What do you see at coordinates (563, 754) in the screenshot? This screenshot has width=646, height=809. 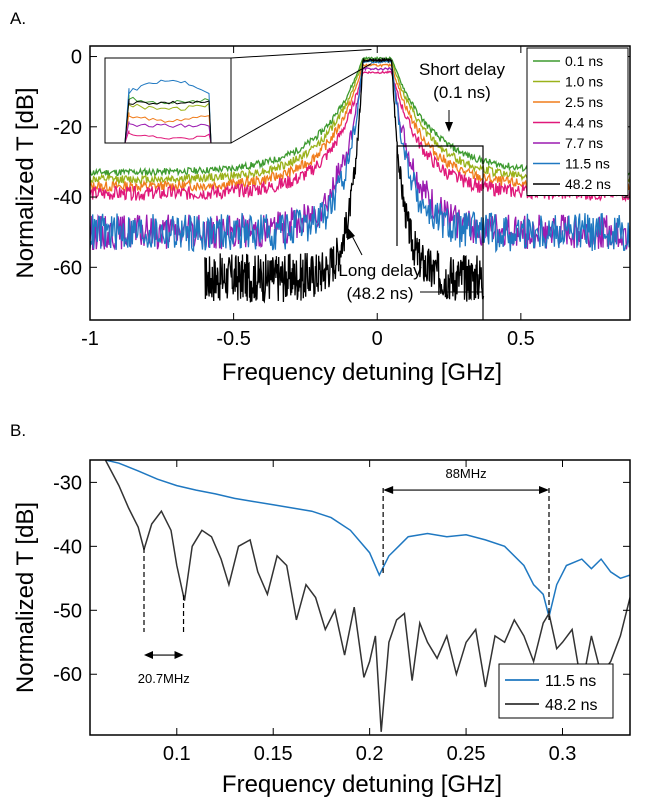 I see `x-tick-label: 0.3` at bounding box center [563, 754].